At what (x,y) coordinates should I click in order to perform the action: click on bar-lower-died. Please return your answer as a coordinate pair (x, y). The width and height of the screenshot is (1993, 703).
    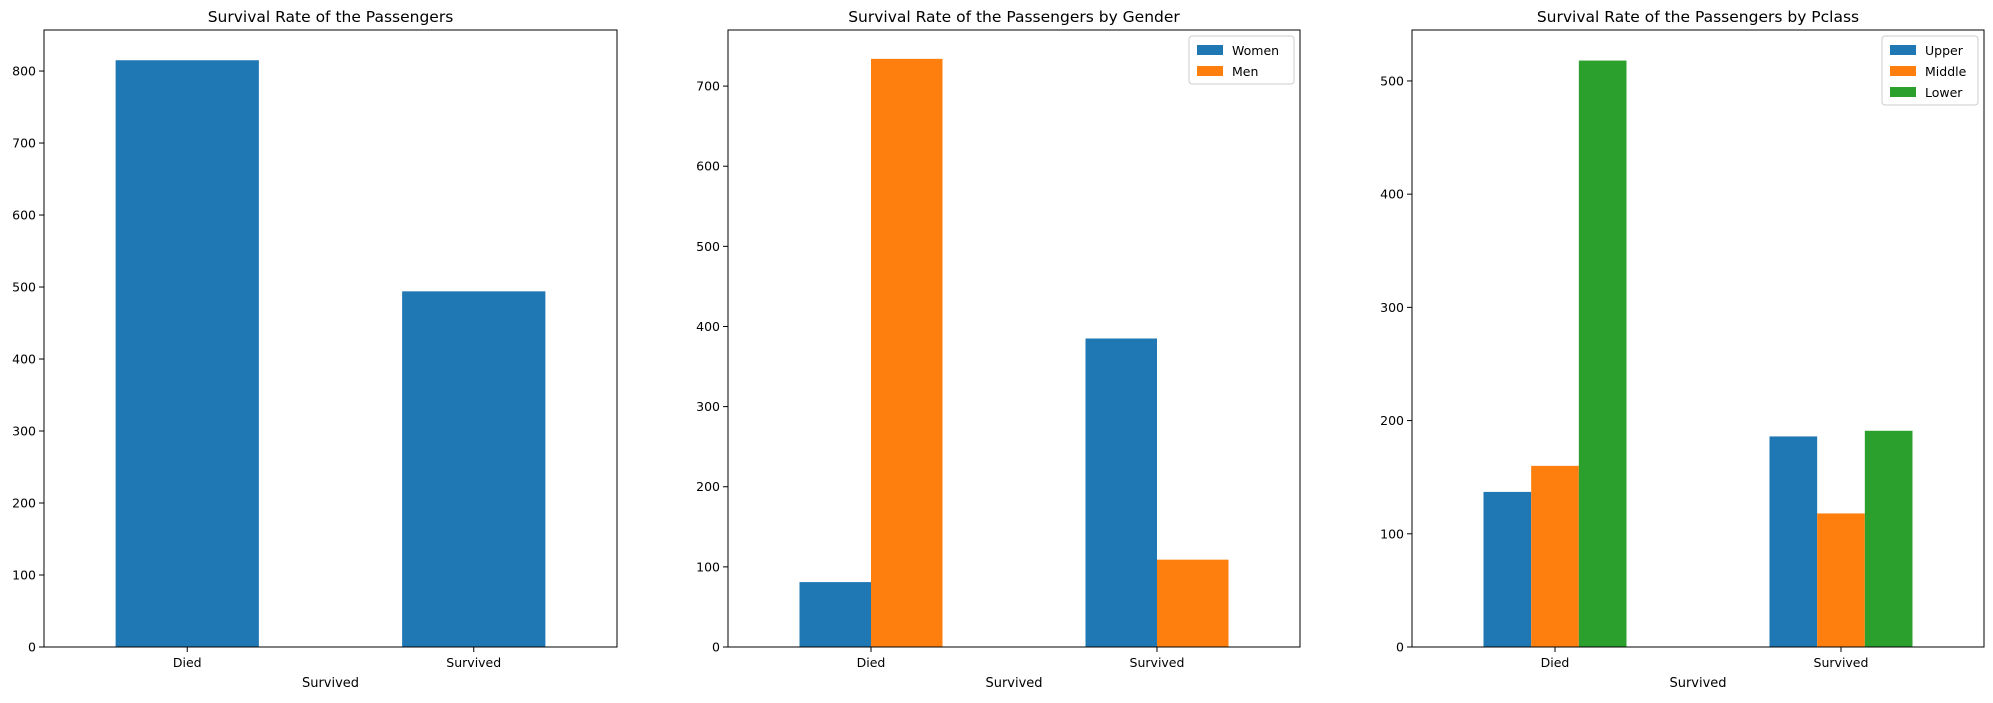
    Looking at the image, I should click on (1602, 354).